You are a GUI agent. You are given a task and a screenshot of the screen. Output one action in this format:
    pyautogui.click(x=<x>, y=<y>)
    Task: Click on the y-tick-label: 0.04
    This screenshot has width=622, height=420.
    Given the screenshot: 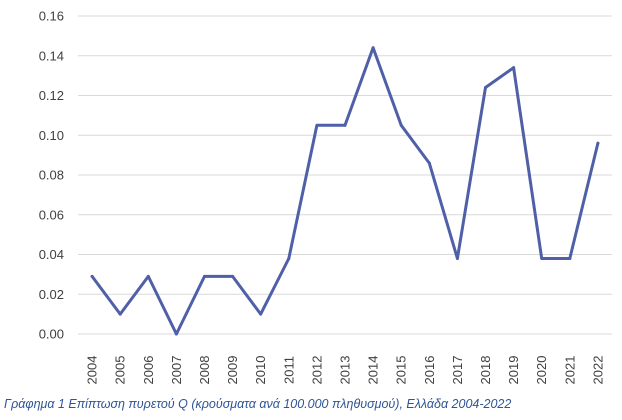 What is the action you would take?
    pyautogui.click(x=51, y=254)
    